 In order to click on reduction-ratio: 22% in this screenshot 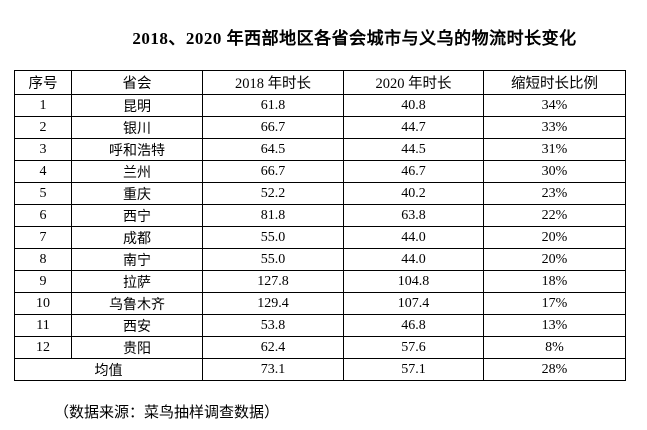, I will do `click(554, 215)`.